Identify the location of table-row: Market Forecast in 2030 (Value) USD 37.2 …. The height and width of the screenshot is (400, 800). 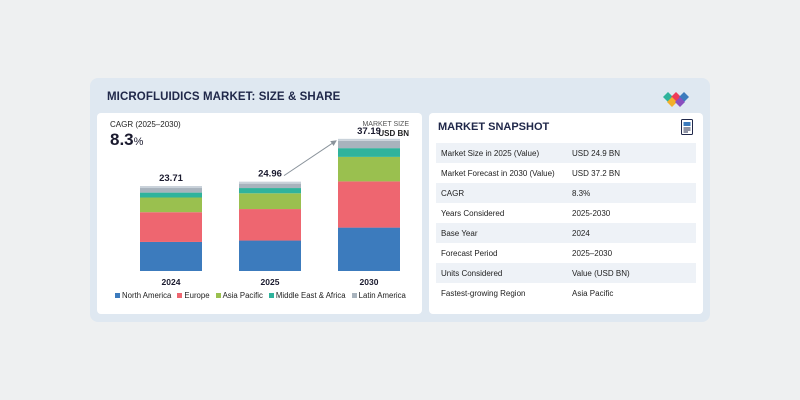
(566, 173).